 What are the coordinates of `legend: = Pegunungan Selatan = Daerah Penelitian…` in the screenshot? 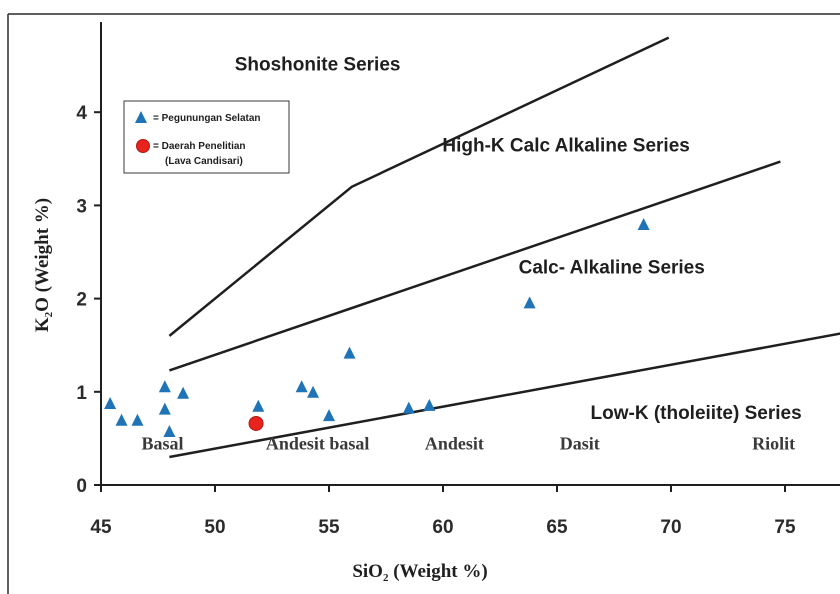 It's located at (206, 137).